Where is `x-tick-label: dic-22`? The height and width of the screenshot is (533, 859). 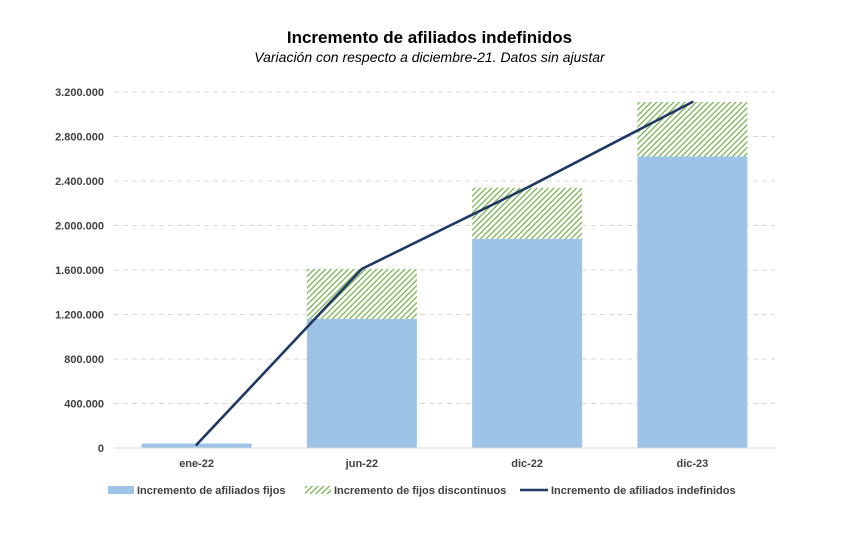 x-tick-label: dic-22 is located at coordinates (527, 464).